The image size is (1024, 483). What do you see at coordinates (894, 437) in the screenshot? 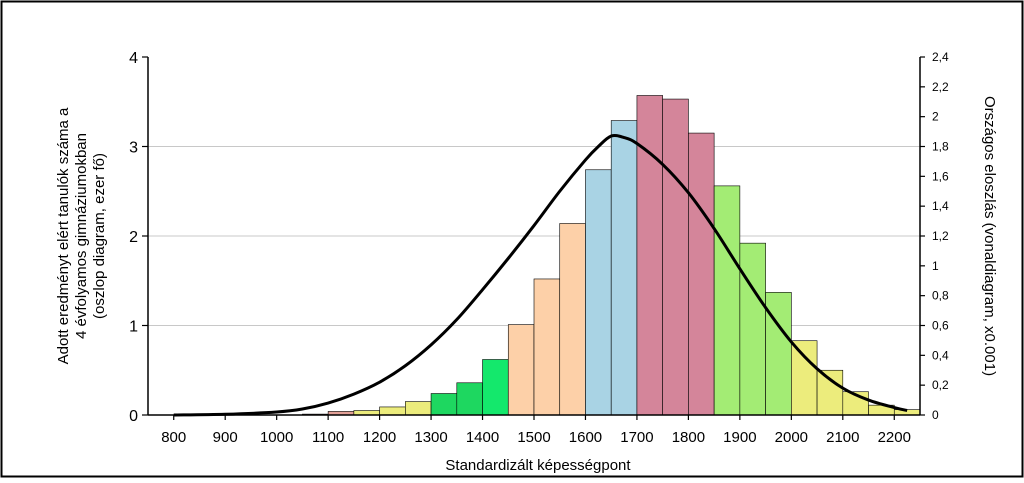
I see `x-tick-label-2200: 2200` at bounding box center [894, 437].